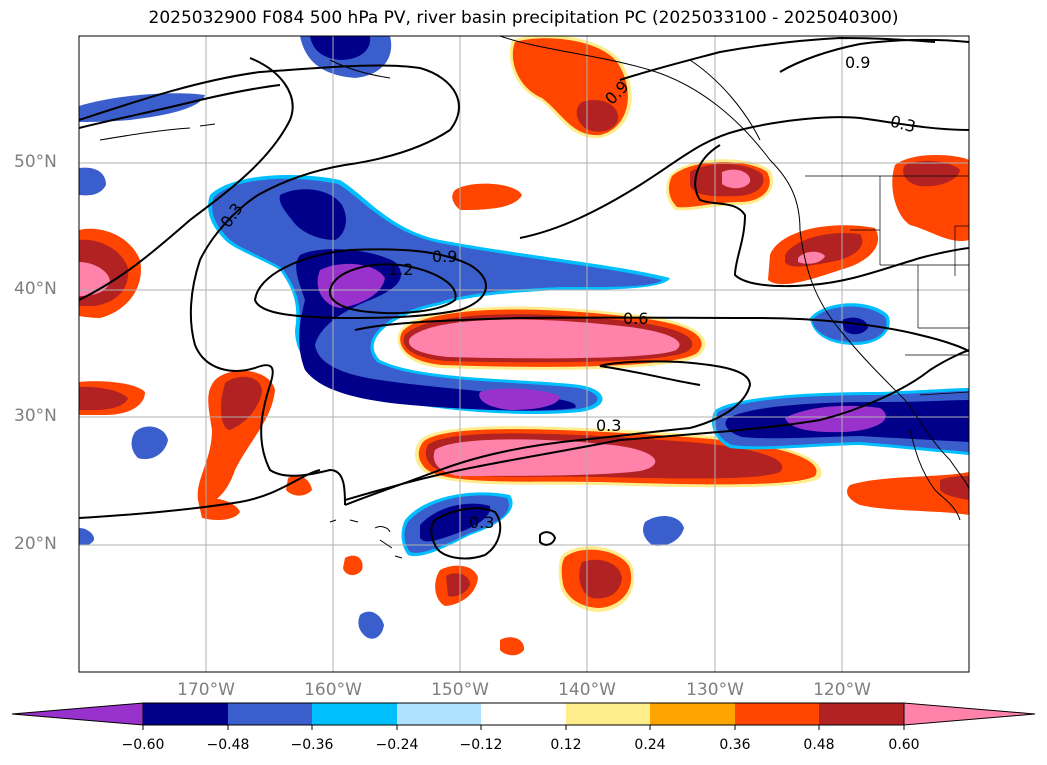  I want to click on pv-contour-label: 1.2, so click(400, 269).